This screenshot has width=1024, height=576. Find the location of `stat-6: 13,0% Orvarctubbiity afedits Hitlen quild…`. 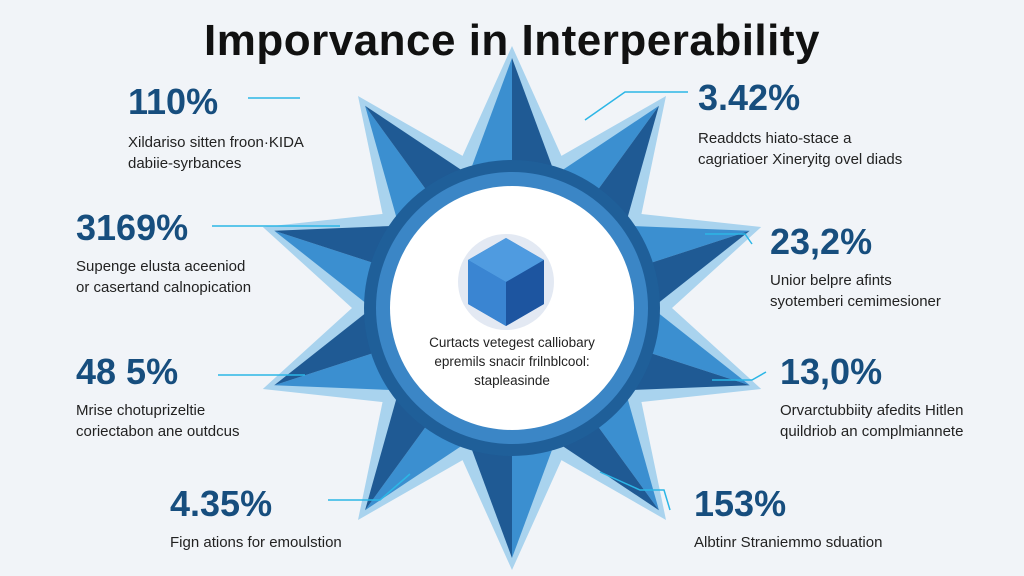

stat-6: 13,0% Orvarctubbiity afedits Hitlen quild… is located at coordinates (871, 397).